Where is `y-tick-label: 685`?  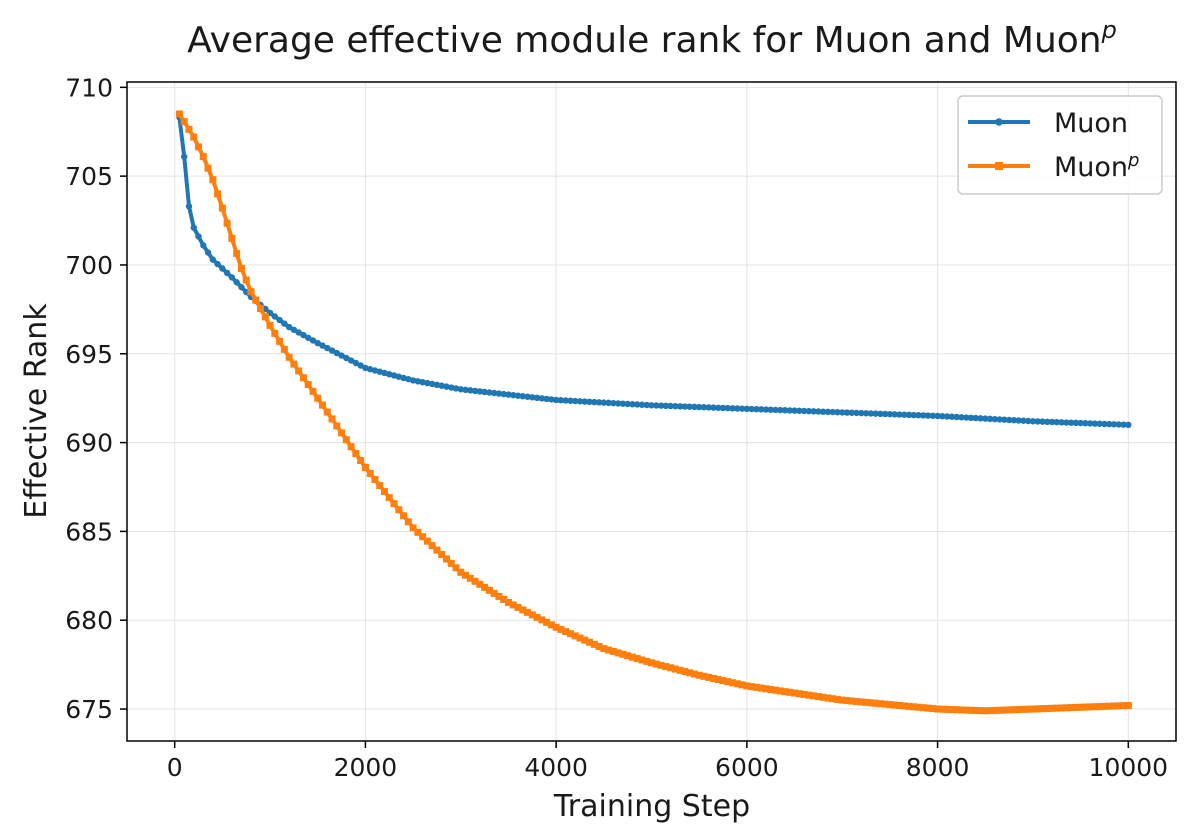
y-tick-label: 685 is located at coordinates (89, 531).